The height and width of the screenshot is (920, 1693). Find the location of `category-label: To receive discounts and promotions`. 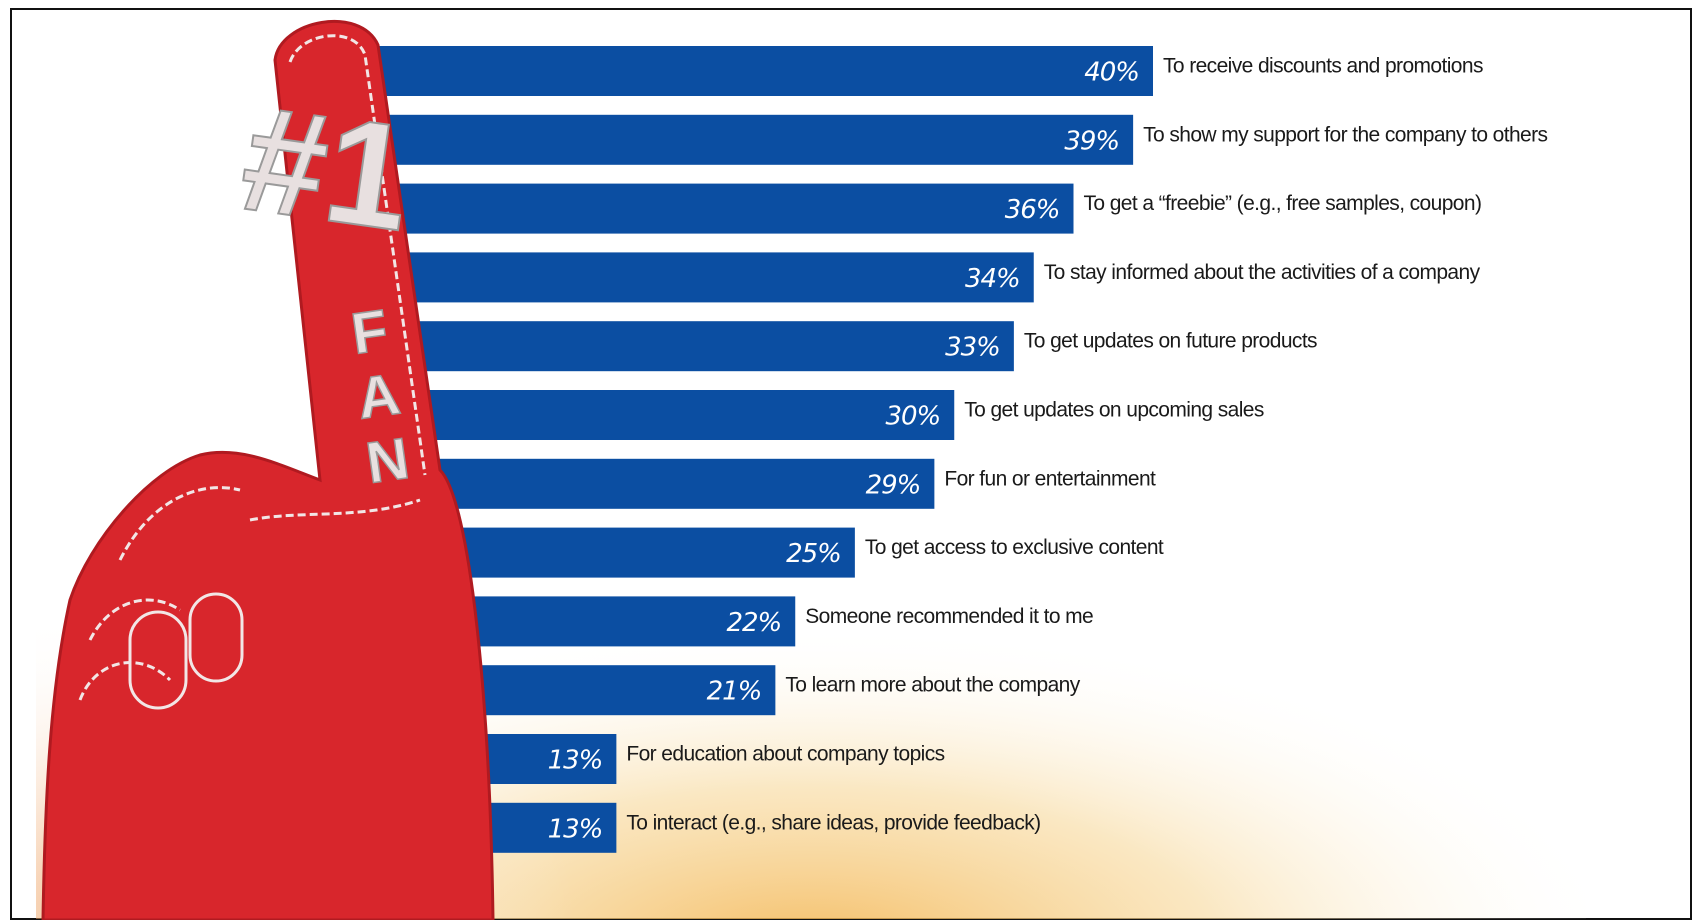

category-label: To receive discounts and promotions is located at coordinates (1323, 66).